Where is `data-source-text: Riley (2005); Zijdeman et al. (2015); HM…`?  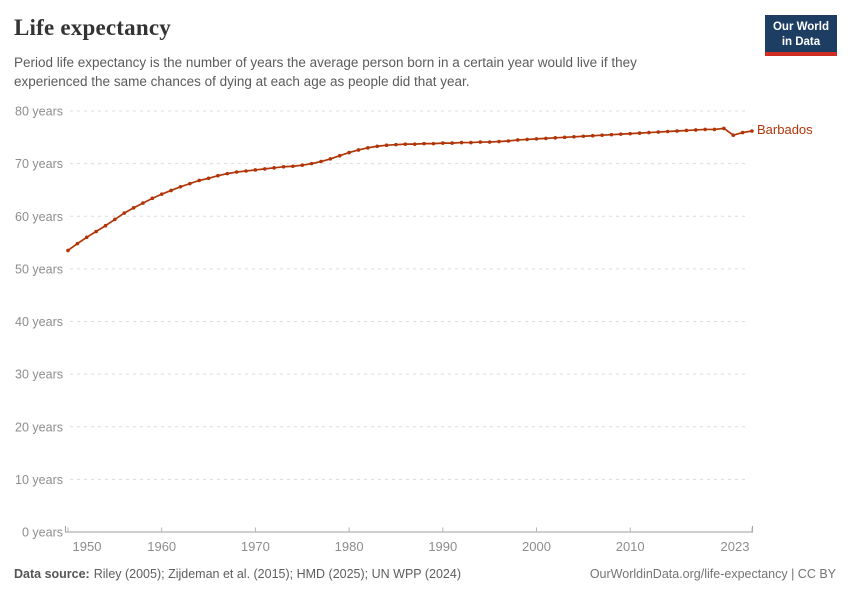 data-source-text: Riley (2005); Zijdeman et al. (2015); HM… is located at coordinates (277, 574).